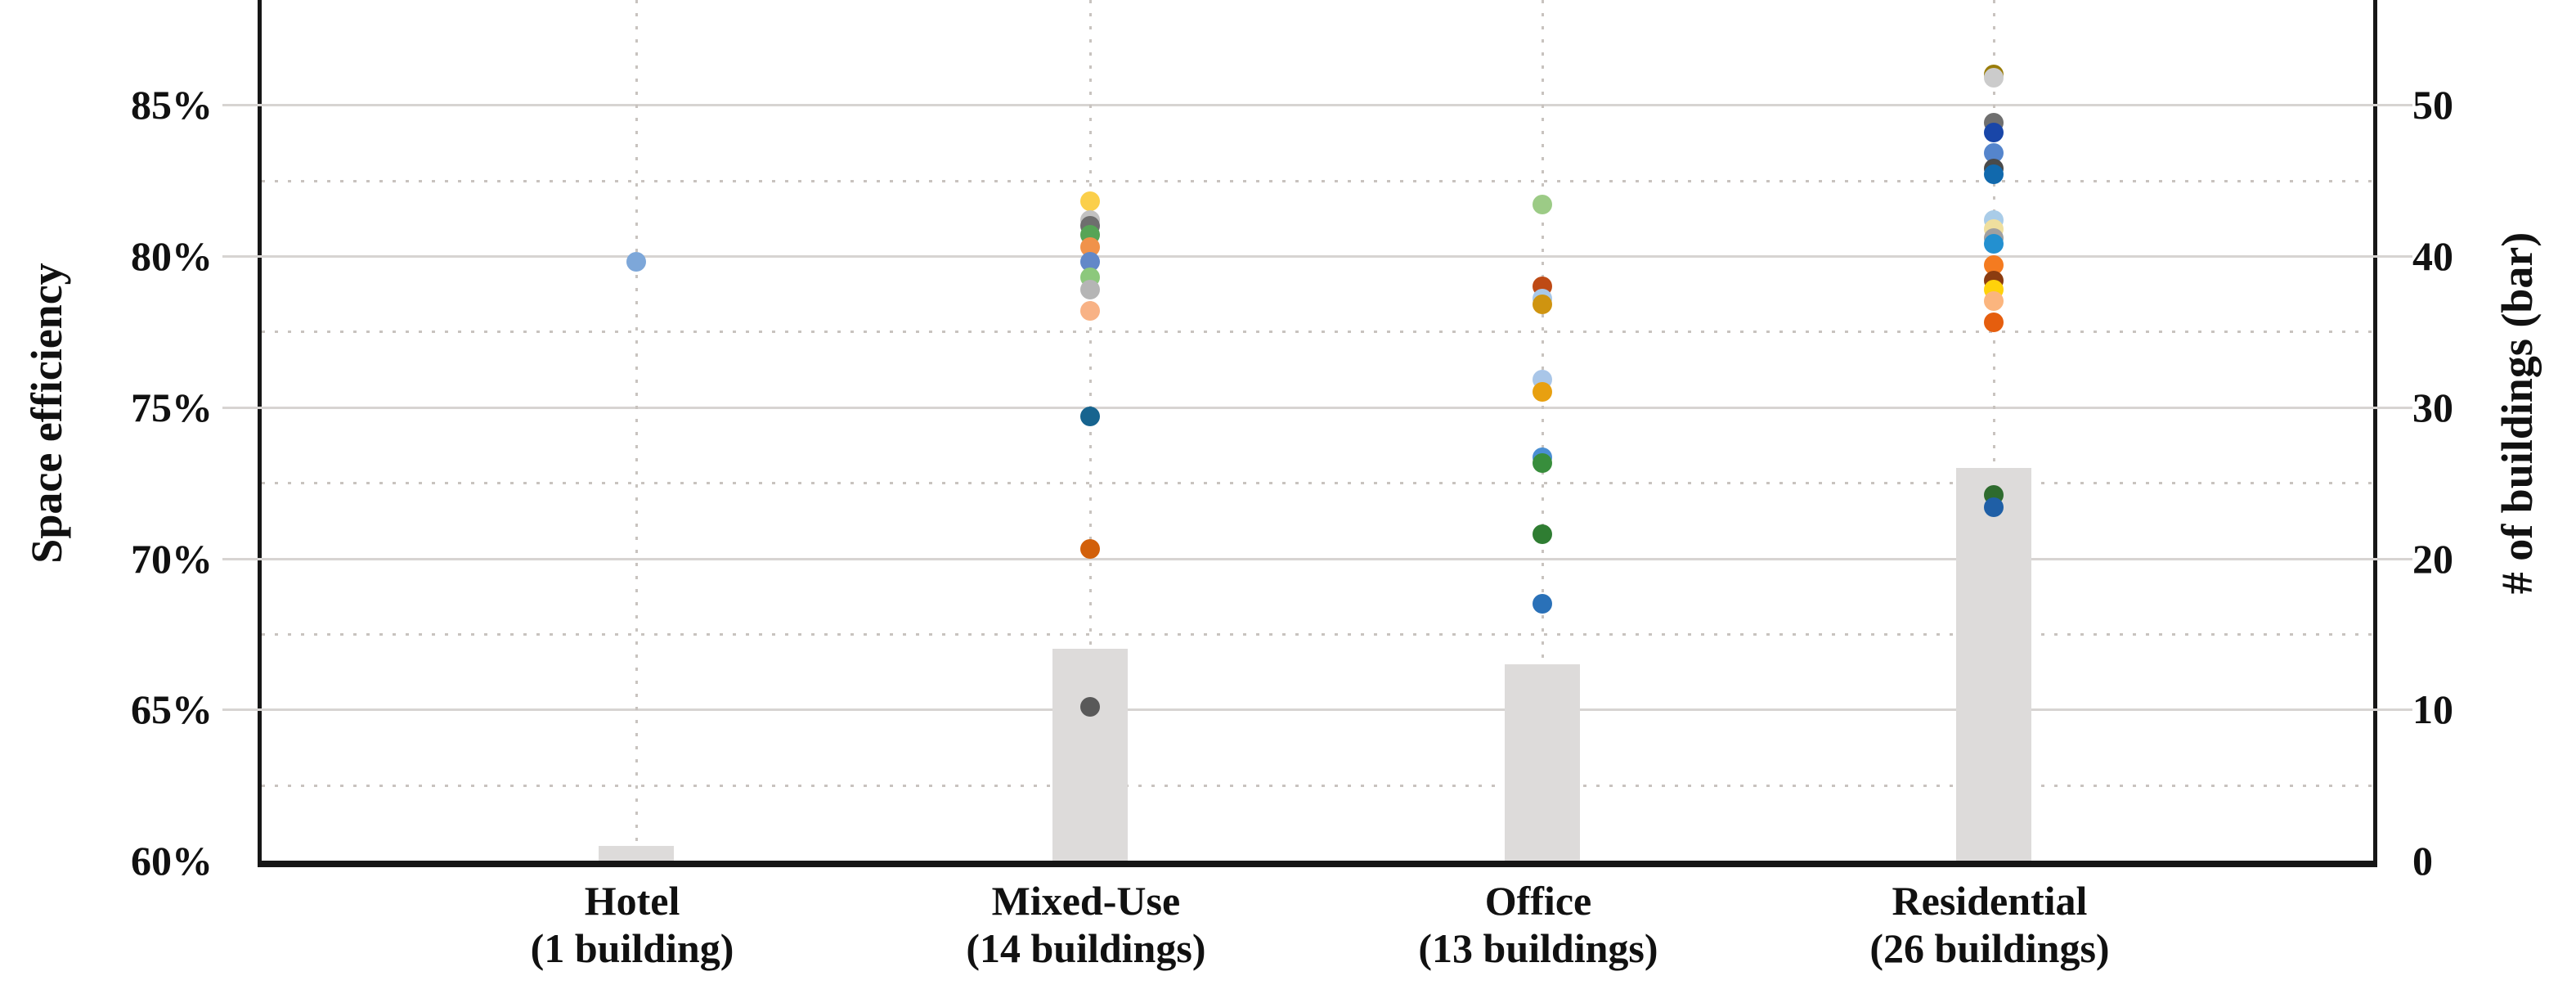 The height and width of the screenshot is (994, 2576). What do you see at coordinates (172, 256) in the screenshot?
I see `left-axis-tick-label: 80%` at bounding box center [172, 256].